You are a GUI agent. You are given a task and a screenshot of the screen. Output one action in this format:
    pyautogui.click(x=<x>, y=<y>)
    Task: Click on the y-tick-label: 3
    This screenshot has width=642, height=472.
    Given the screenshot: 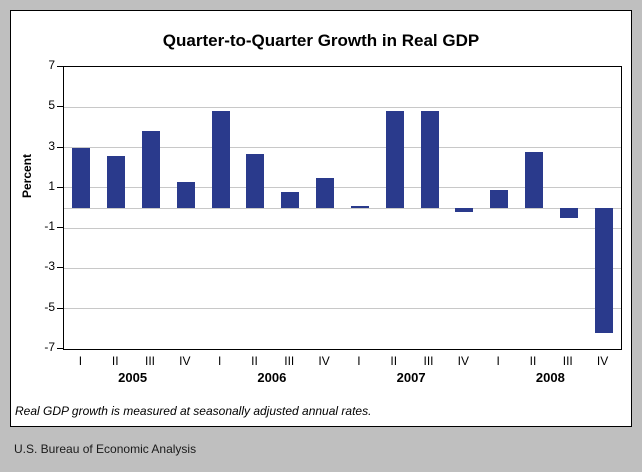 What is the action you would take?
    pyautogui.click(x=51, y=145)
    